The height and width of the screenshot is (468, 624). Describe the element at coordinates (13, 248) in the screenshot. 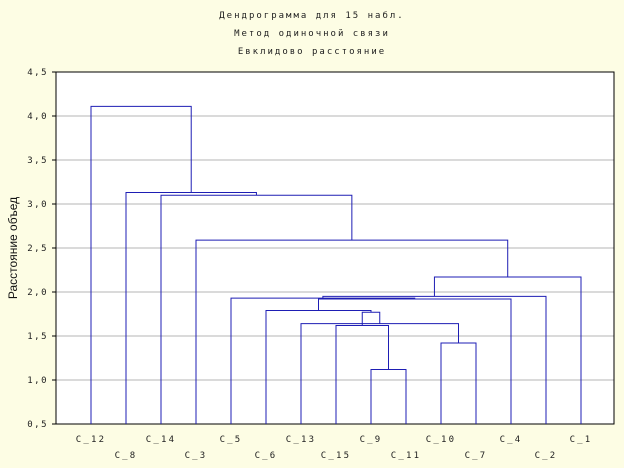

I see `y-axis-label: Расстояние объед` at that location.